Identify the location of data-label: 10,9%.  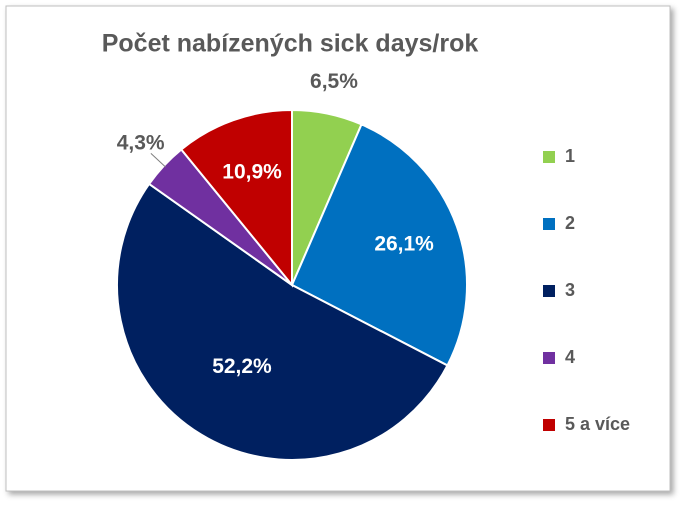
(252, 171).